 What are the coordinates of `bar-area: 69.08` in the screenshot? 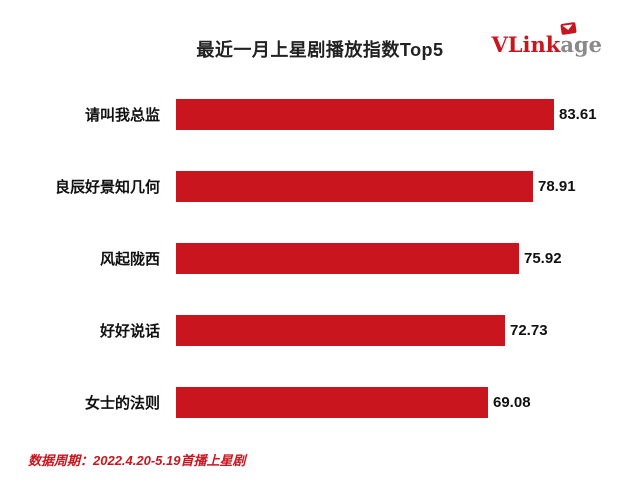 It's located at (408, 402).